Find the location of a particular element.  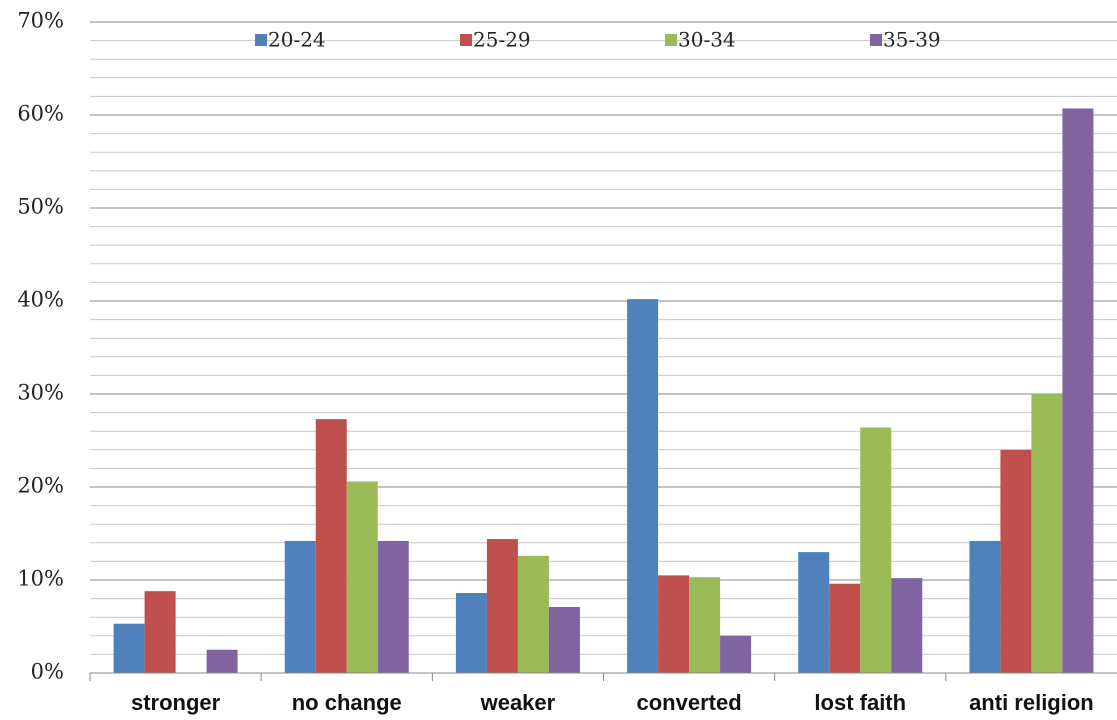

legend-label: 25-29 is located at coordinates (502, 40).